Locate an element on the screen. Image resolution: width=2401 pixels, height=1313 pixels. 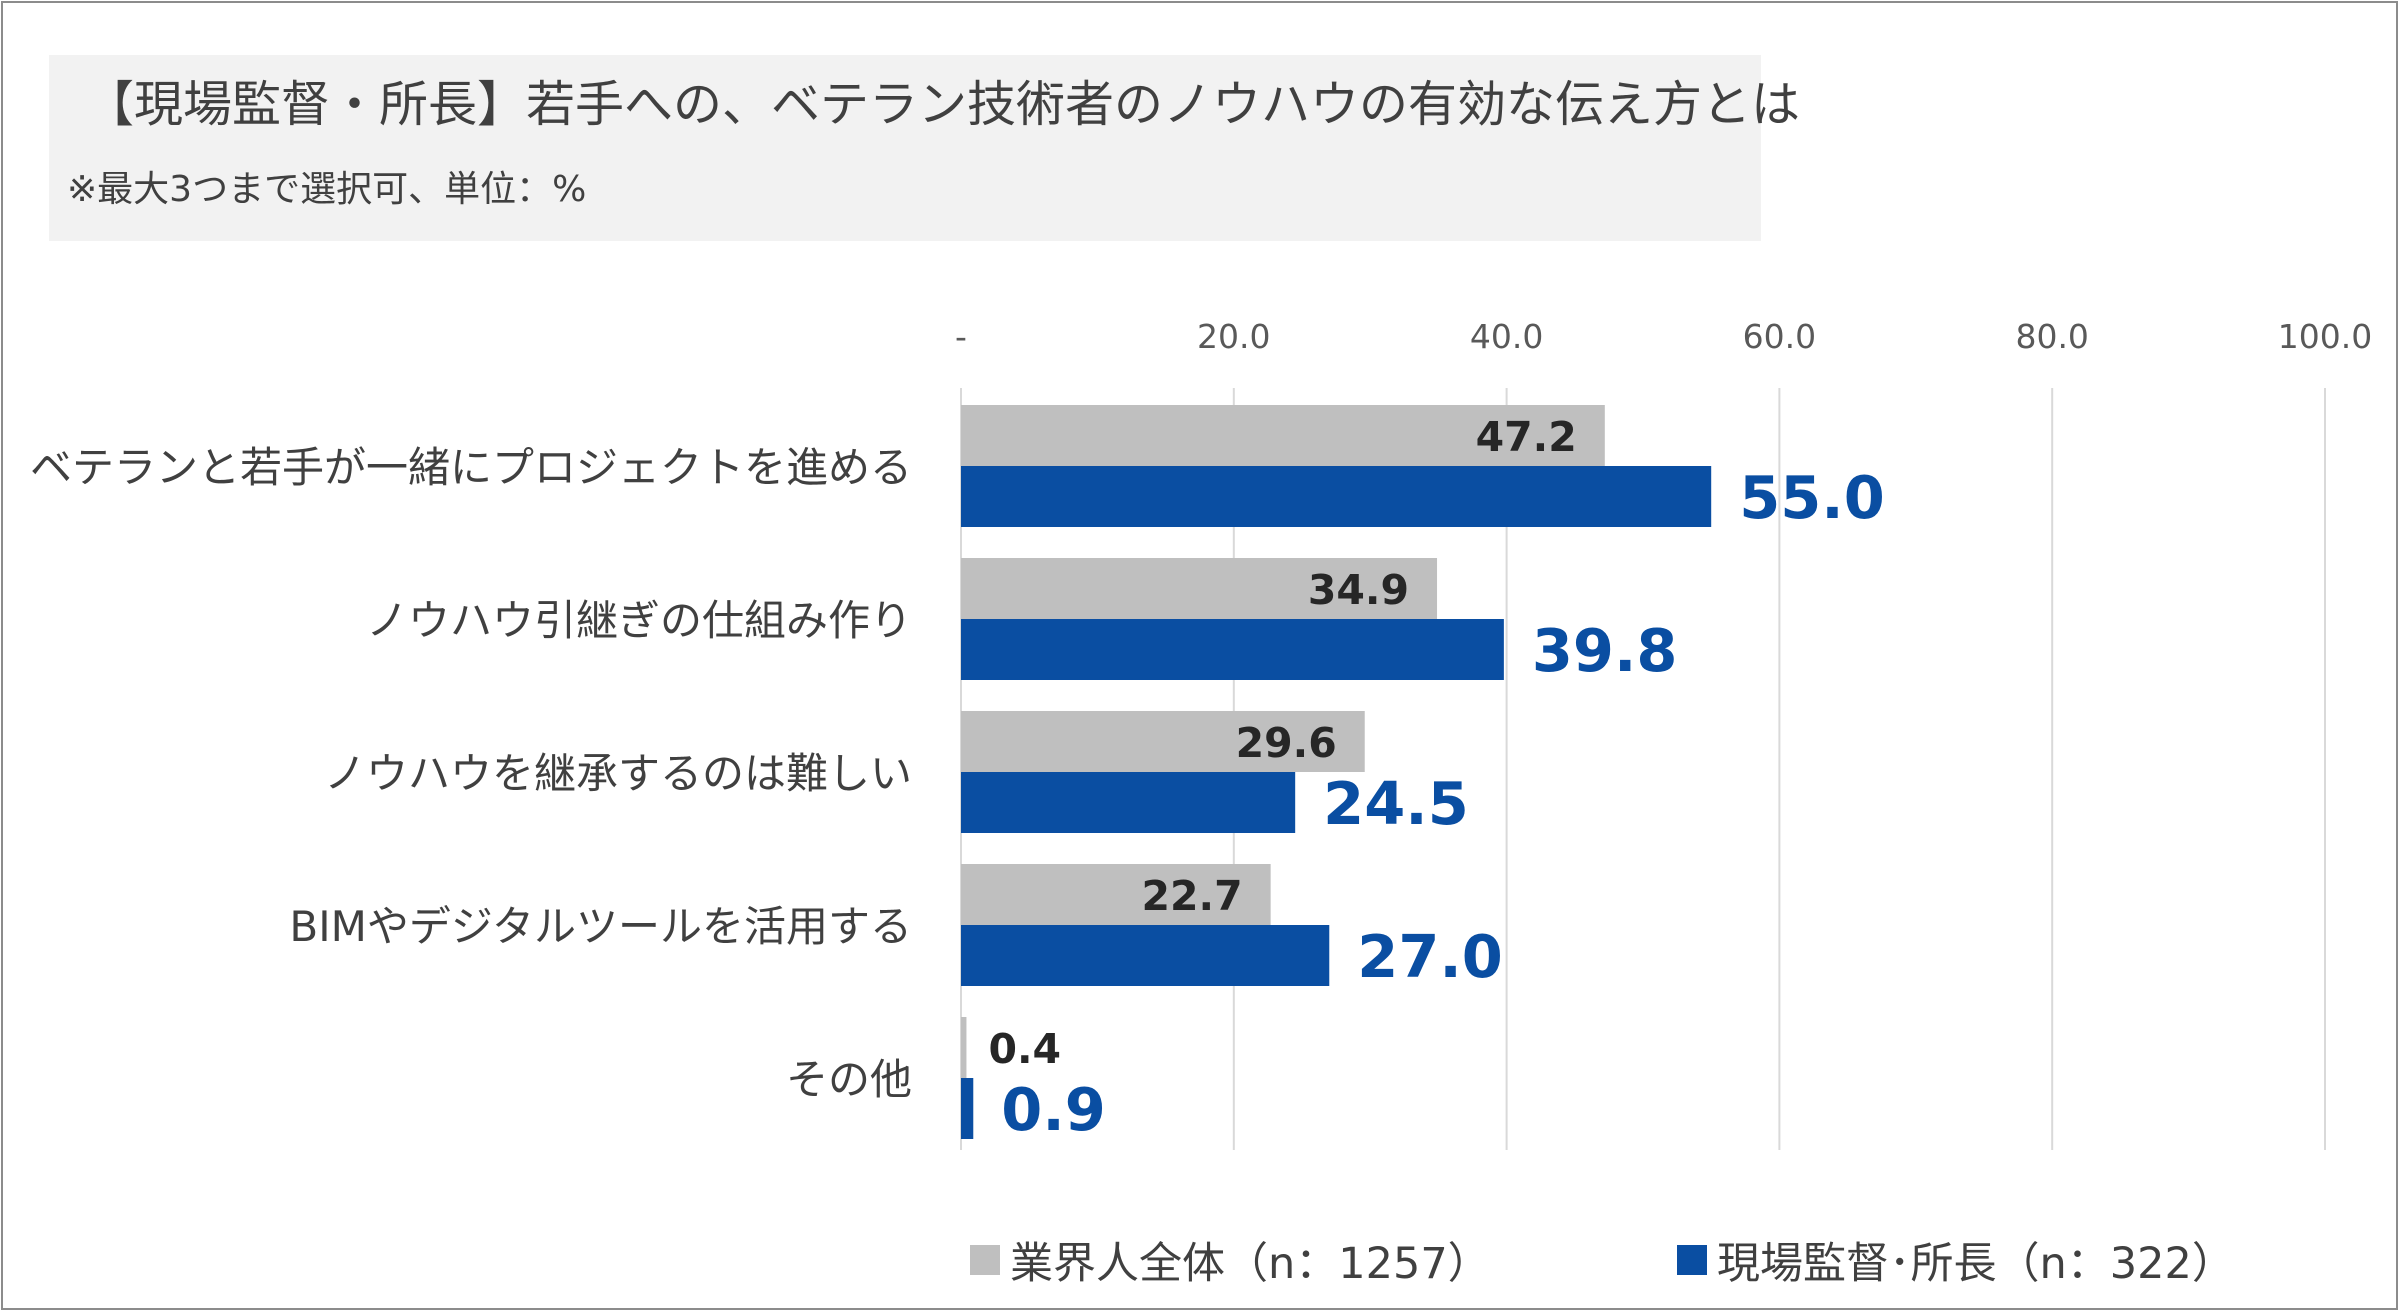
data-label-series1: 0.4 is located at coordinates (1024, 1049).